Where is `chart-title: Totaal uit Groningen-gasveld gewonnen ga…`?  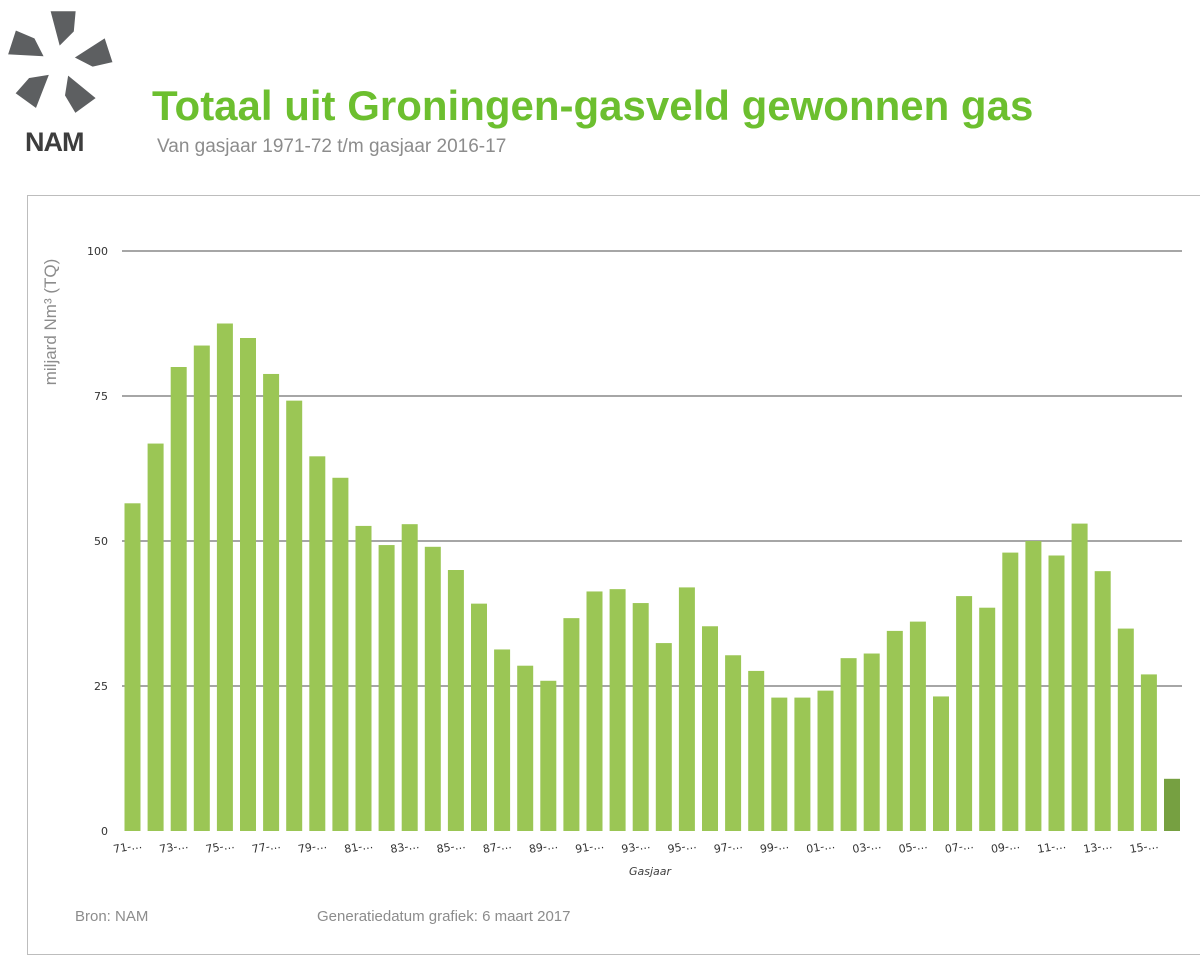 chart-title: Totaal uit Groningen-gasveld gewonnen ga… is located at coordinates (593, 105).